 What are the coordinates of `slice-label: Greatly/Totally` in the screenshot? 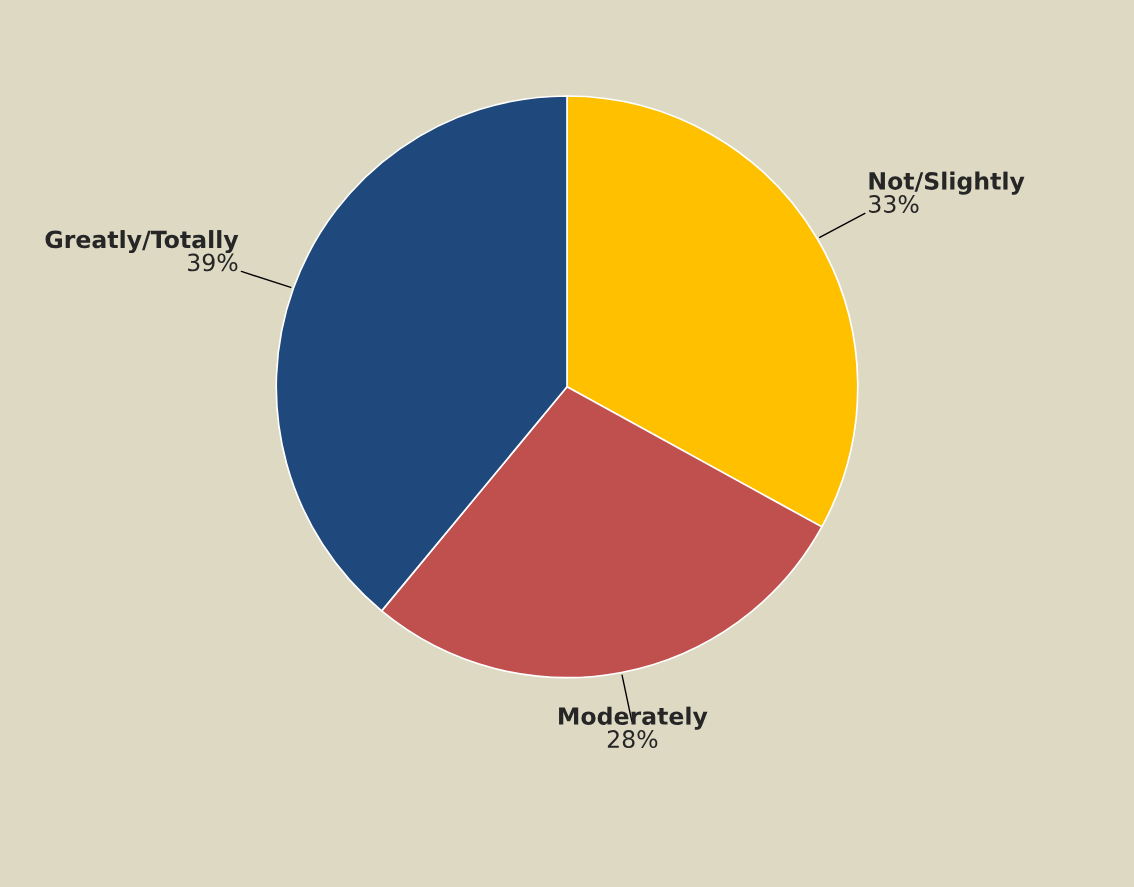 It's located at (142, 242).